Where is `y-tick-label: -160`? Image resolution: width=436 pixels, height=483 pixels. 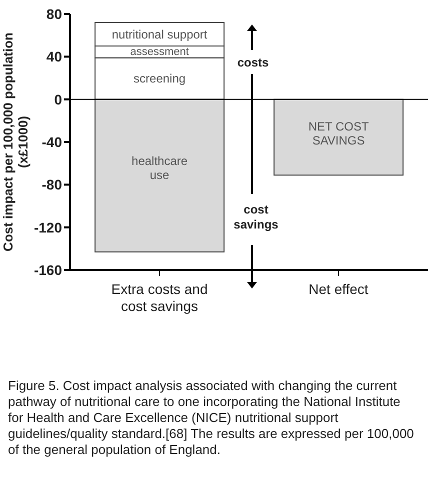
y-tick-label: -160 is located at coordinates (48, 270).